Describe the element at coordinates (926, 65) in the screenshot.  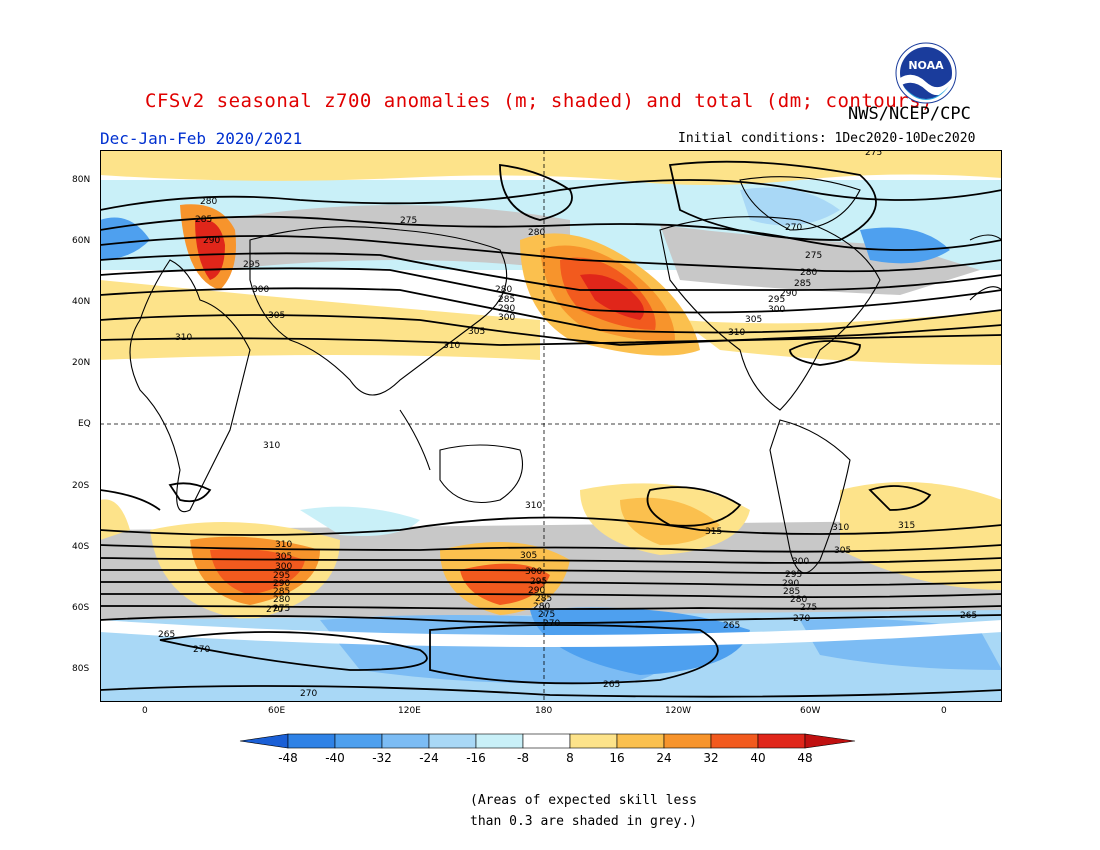
I see `svg-text: NOAA` at that location.